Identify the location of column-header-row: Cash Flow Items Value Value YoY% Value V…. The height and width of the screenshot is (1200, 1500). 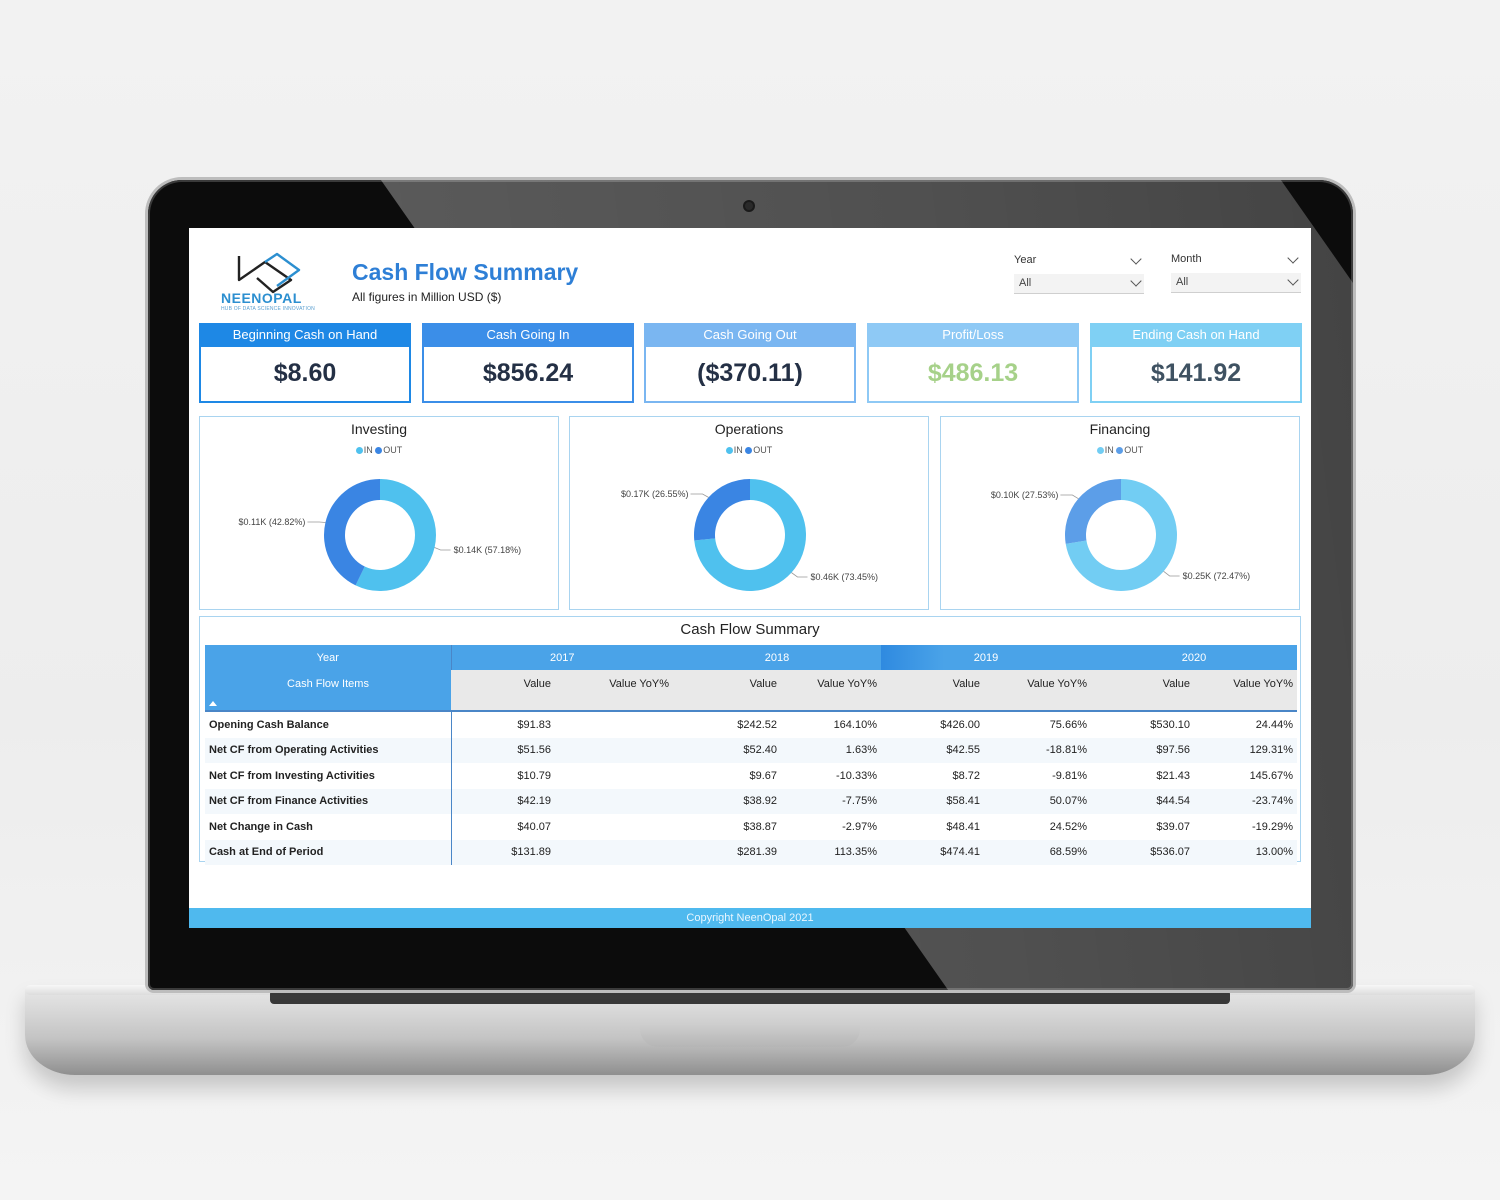
(751, 690).